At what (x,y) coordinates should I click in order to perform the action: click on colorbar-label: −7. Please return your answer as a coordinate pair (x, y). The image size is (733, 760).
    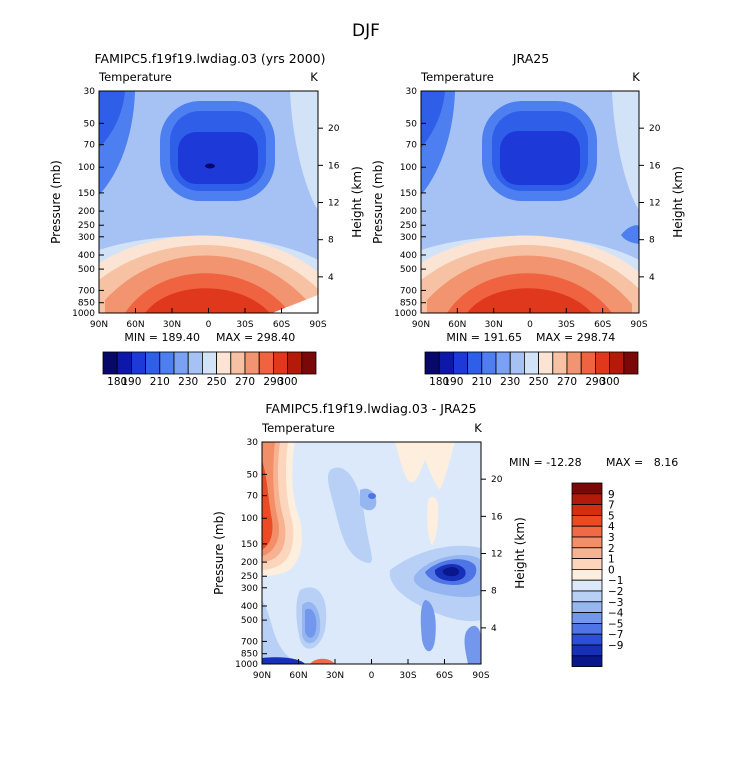
    Looking at the image, I should click on (615, 635).